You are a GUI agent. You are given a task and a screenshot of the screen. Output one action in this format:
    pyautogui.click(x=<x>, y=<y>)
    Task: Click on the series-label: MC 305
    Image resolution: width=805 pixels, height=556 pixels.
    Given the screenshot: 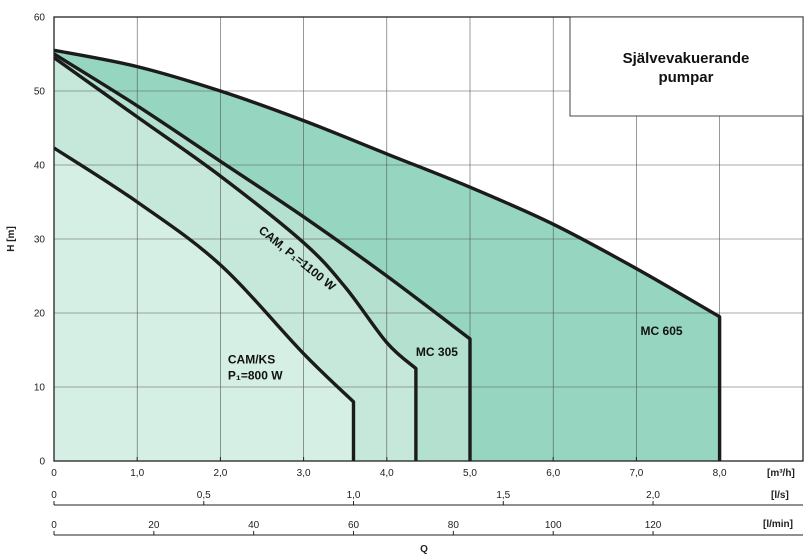 What is the action you would take?
    pyautogui.click(x=437, y=352)
    